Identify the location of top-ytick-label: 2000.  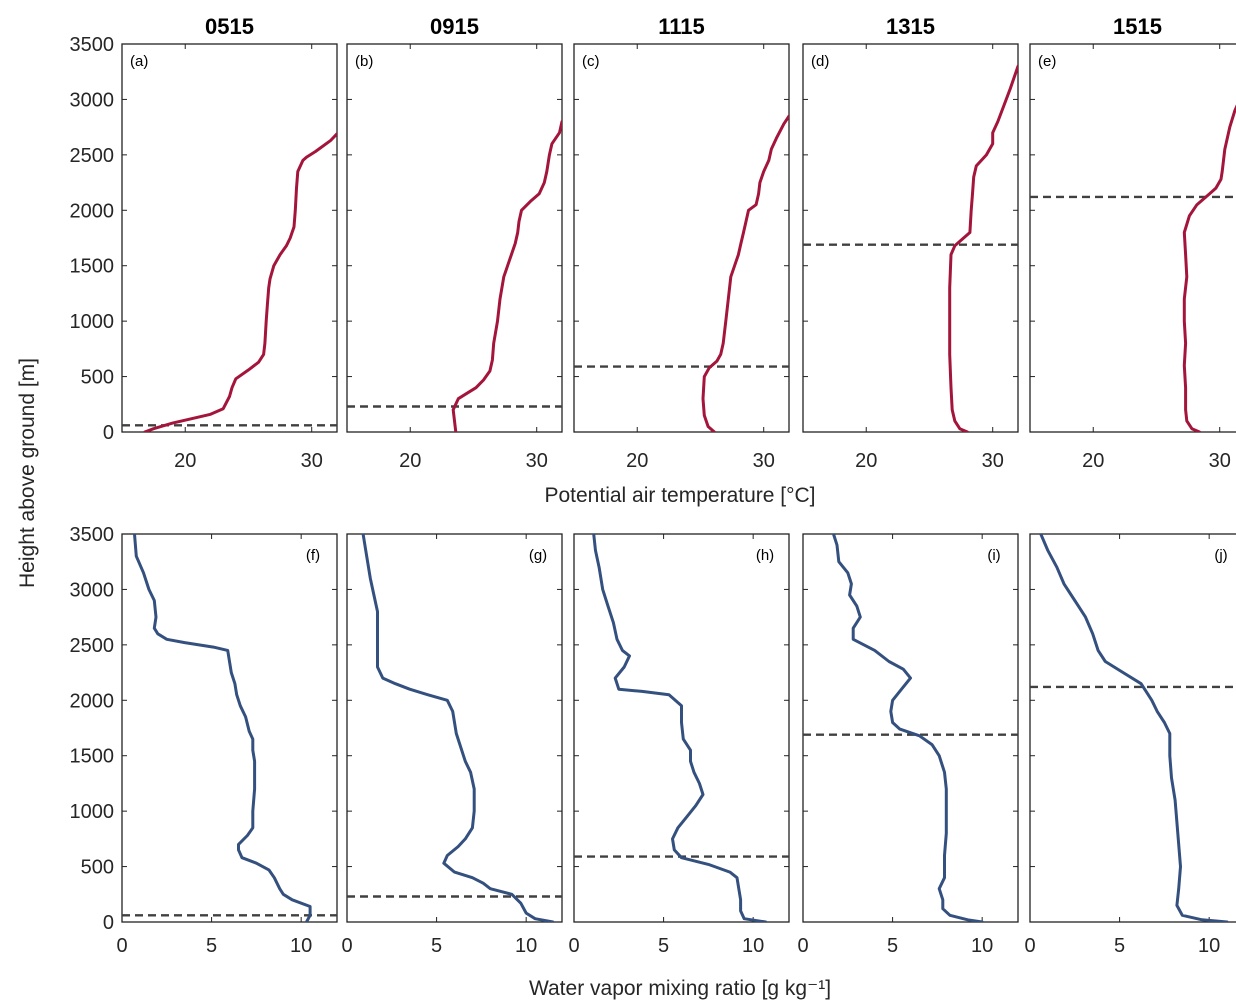
(92, 211).